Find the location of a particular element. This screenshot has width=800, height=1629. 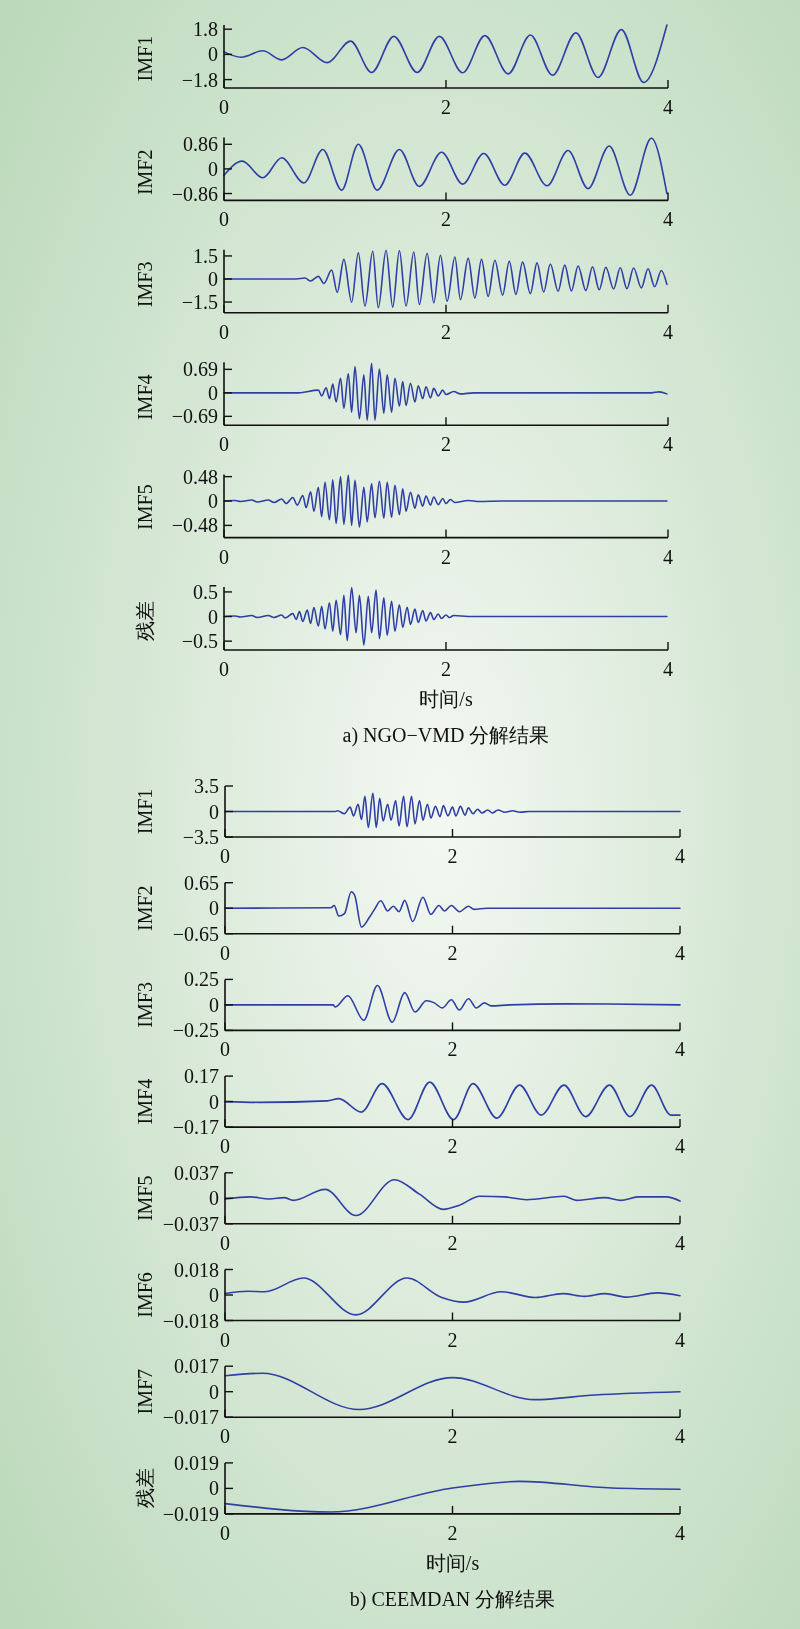

y-tick-label: 0.037 is located at coordinates (196, 1172).